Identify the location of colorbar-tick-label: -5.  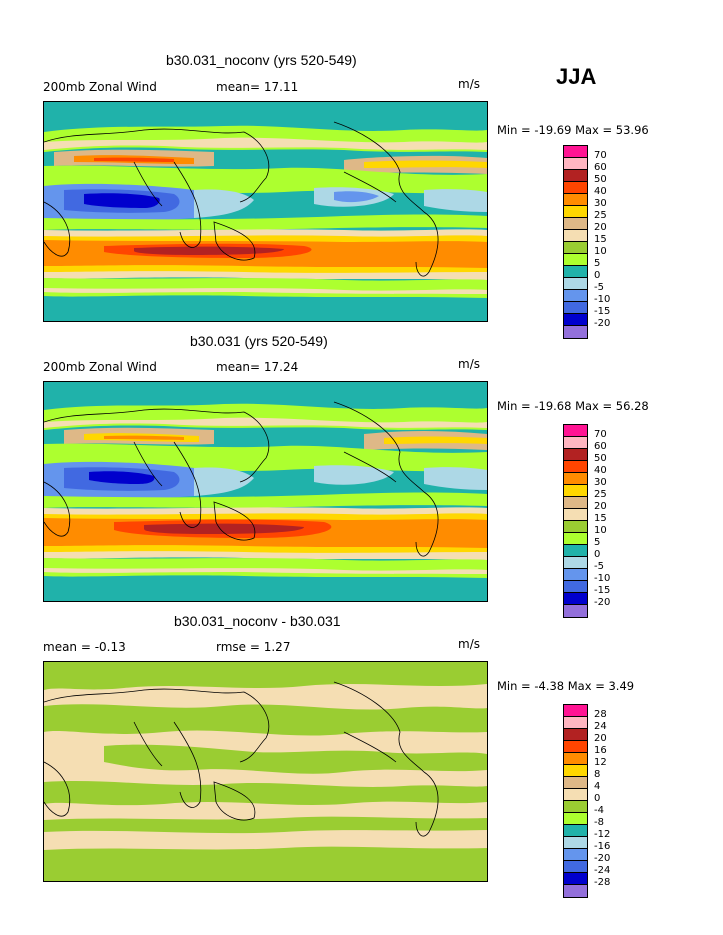
(599, 287).